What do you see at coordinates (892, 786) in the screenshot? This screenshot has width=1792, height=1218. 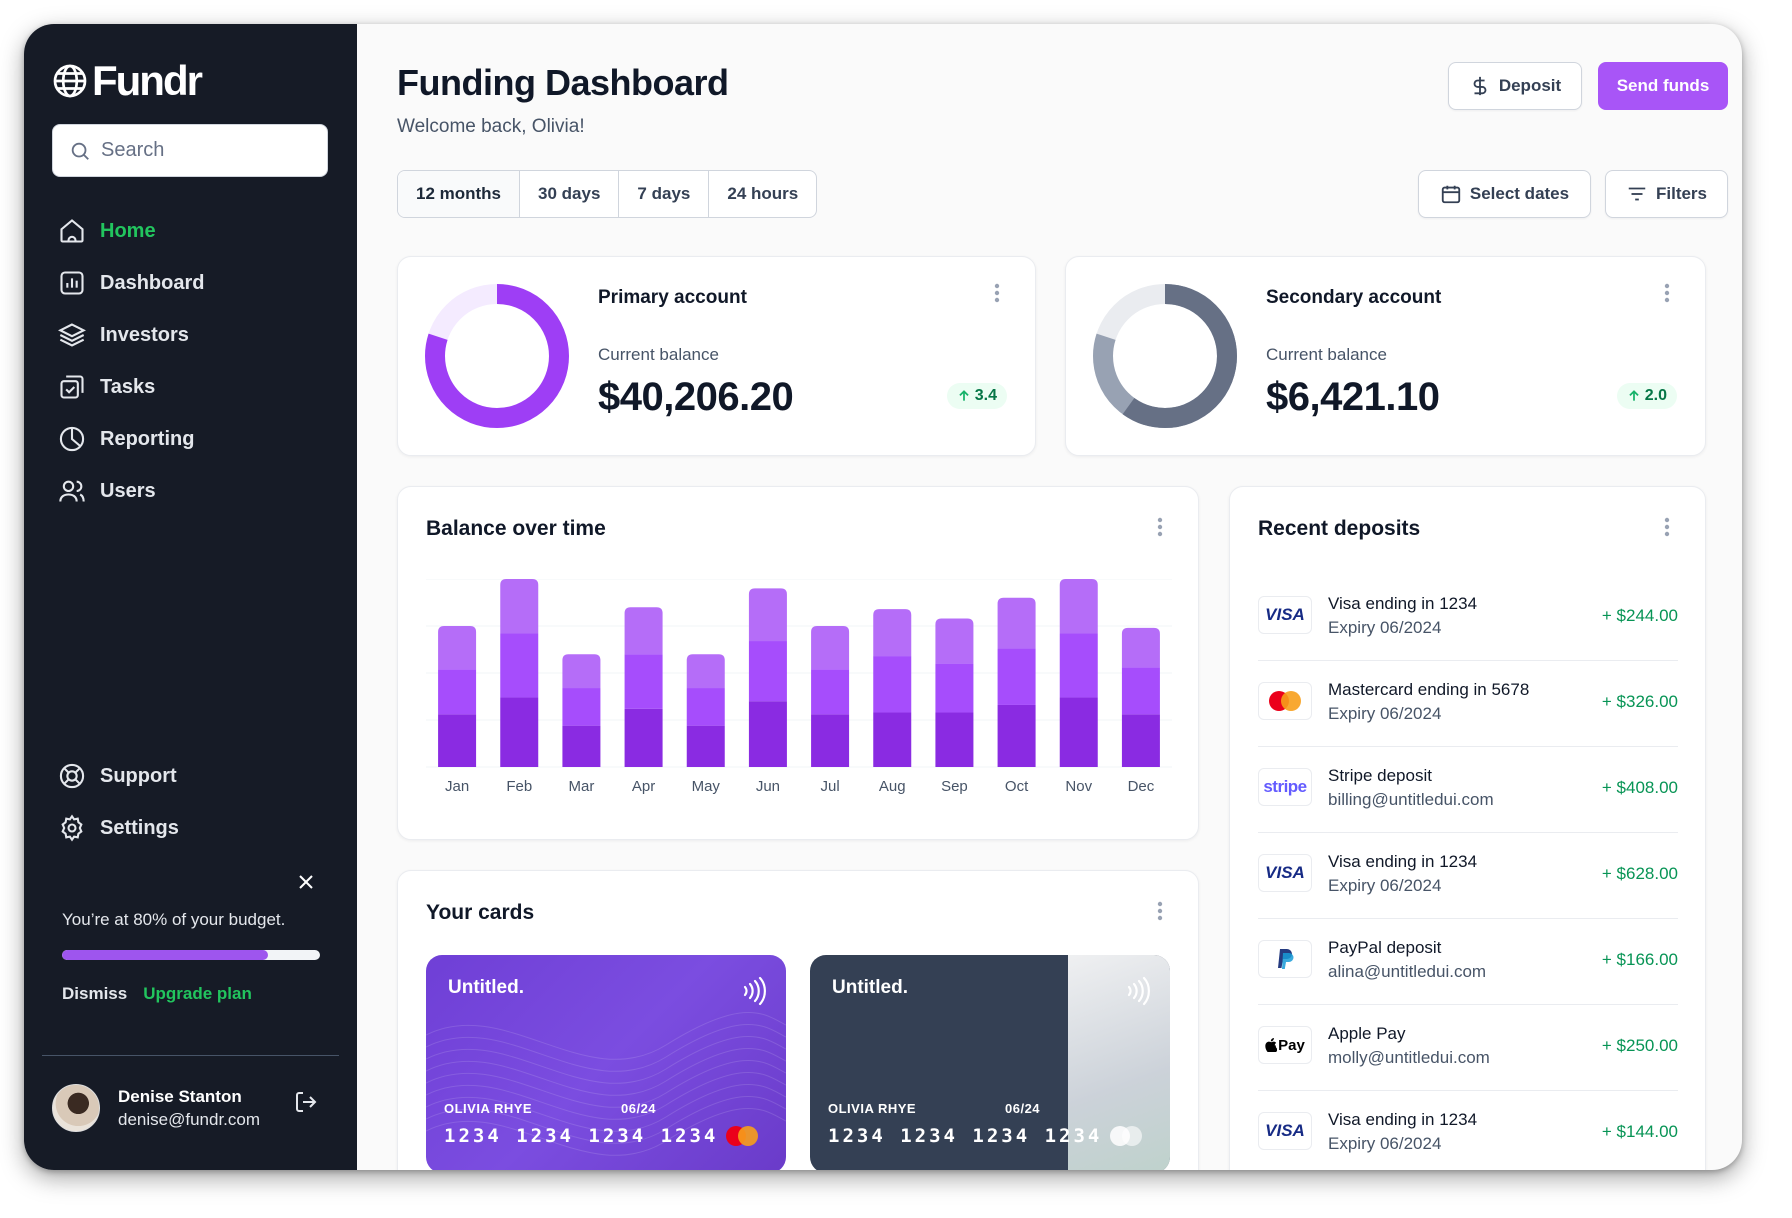 I see `x-tick-label: Aug` at bounding box center [892, 786].